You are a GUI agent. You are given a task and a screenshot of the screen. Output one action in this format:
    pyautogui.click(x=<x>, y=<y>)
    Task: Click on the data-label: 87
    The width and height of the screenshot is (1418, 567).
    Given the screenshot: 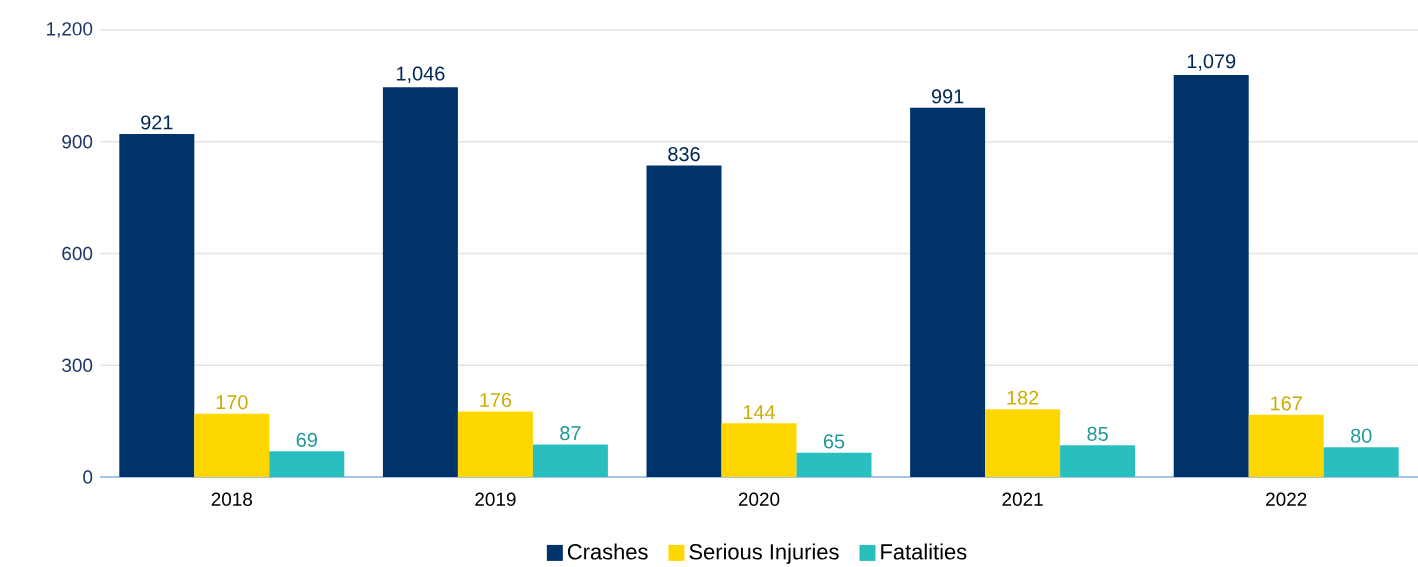 What is the action you would take?
    pyautogui.click(x=570, y=433)
    